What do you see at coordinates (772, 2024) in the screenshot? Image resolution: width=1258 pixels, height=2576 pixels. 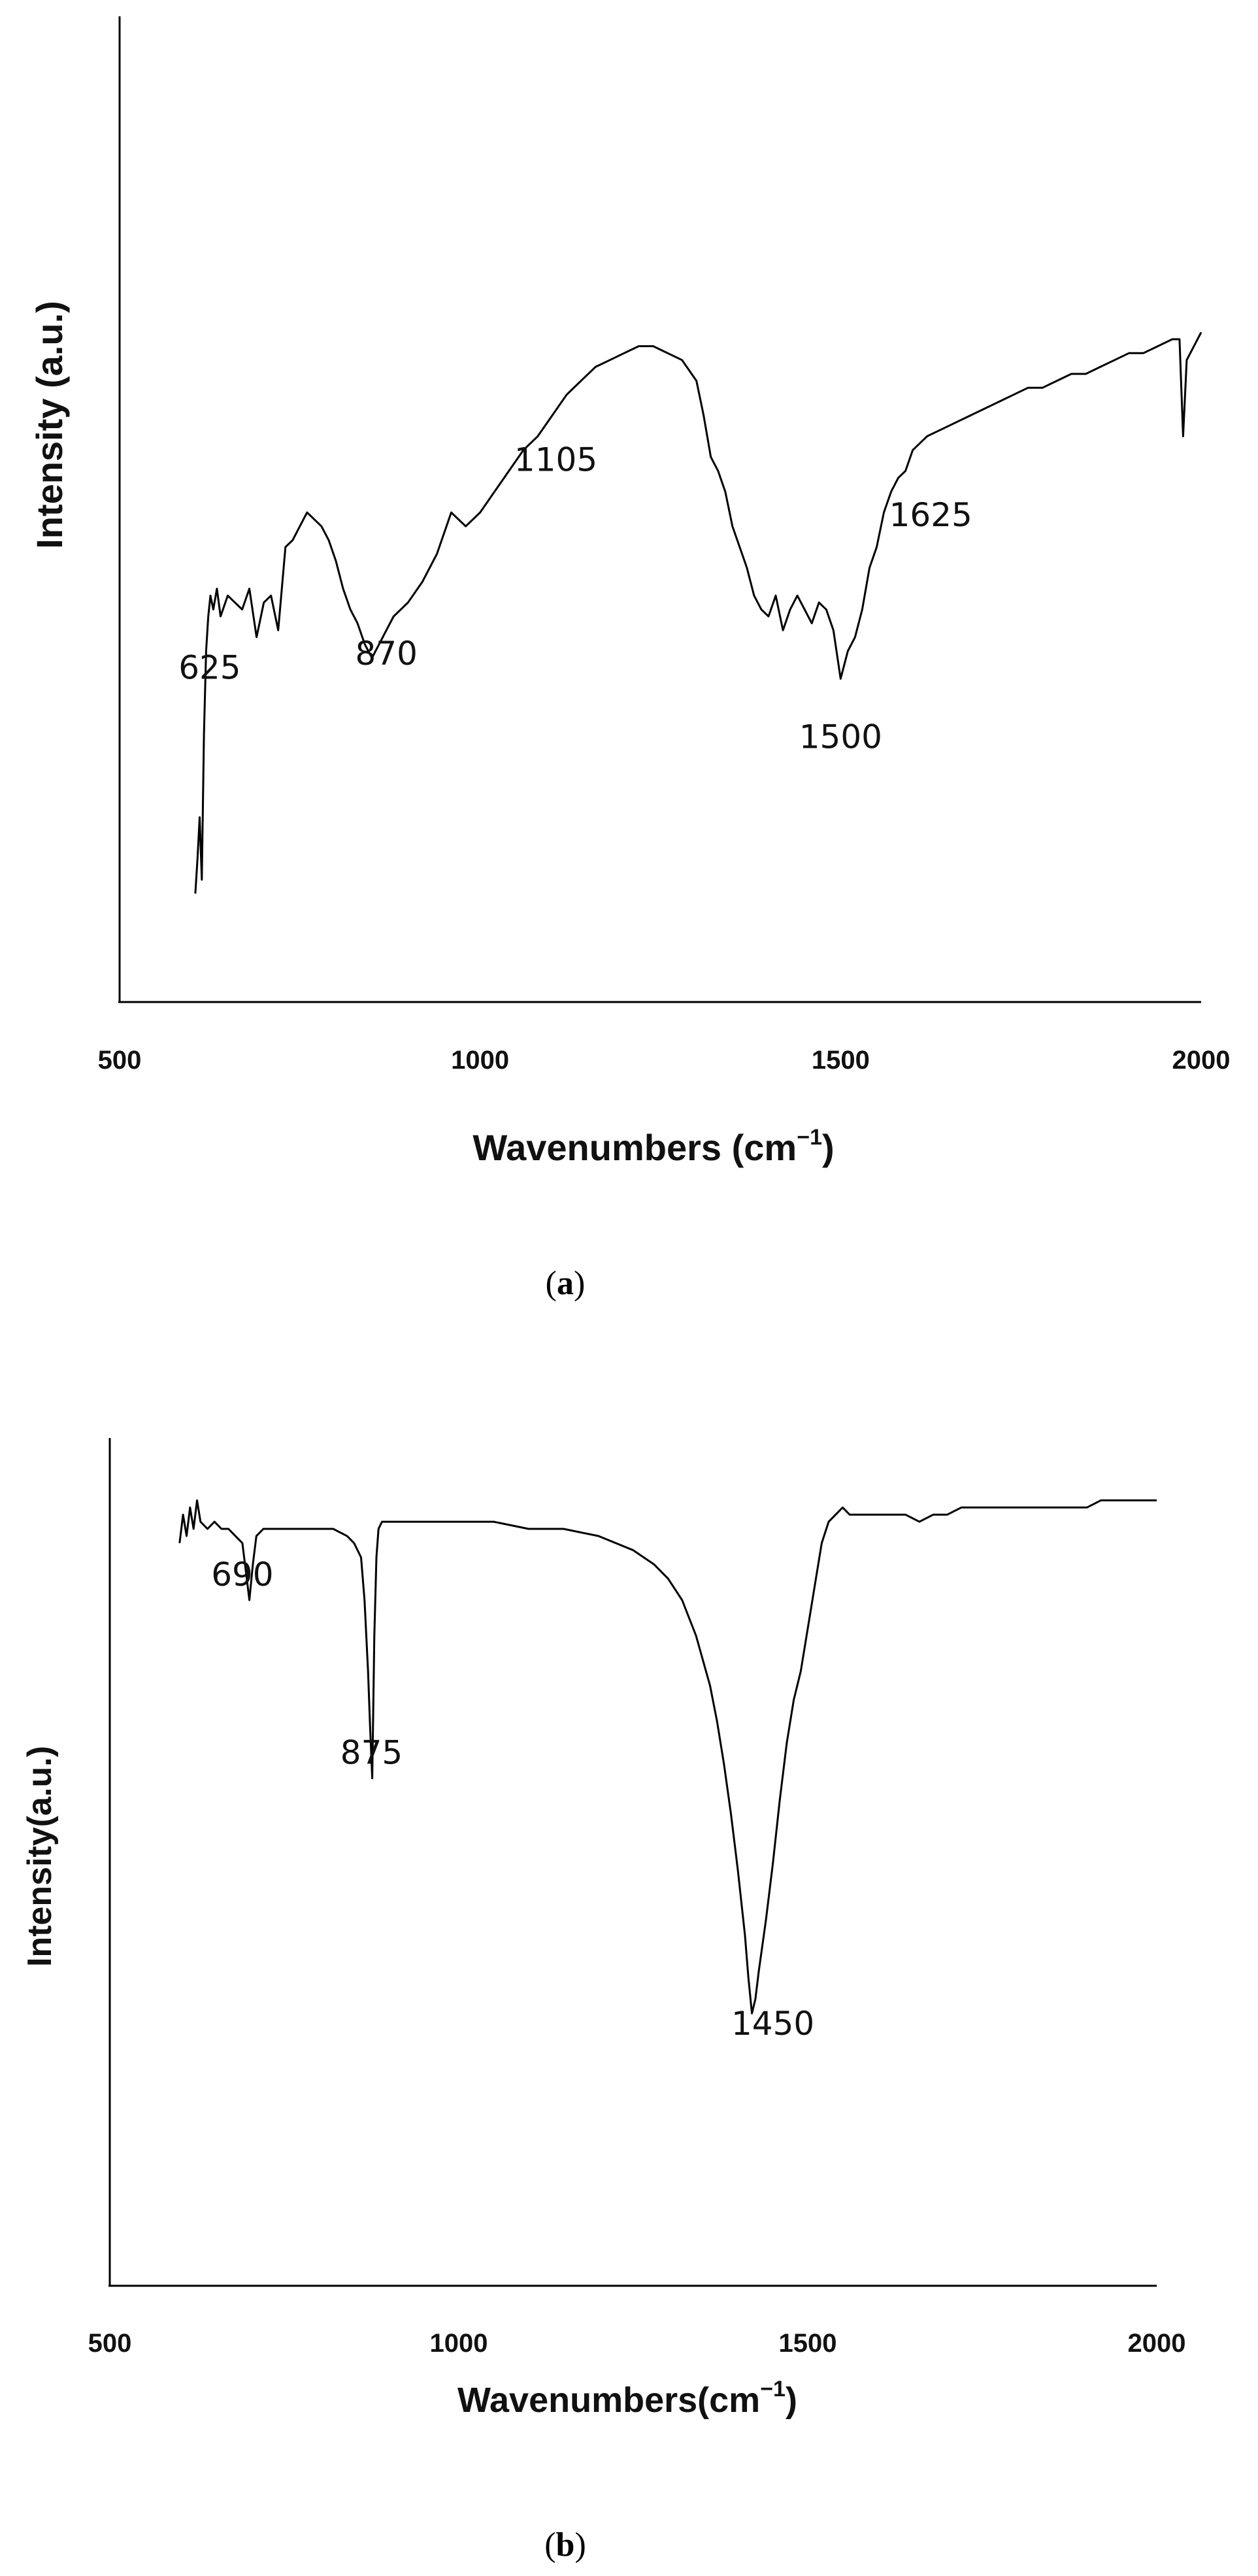 I see `peak-label: 1450` at bounding box center [772, 2024].